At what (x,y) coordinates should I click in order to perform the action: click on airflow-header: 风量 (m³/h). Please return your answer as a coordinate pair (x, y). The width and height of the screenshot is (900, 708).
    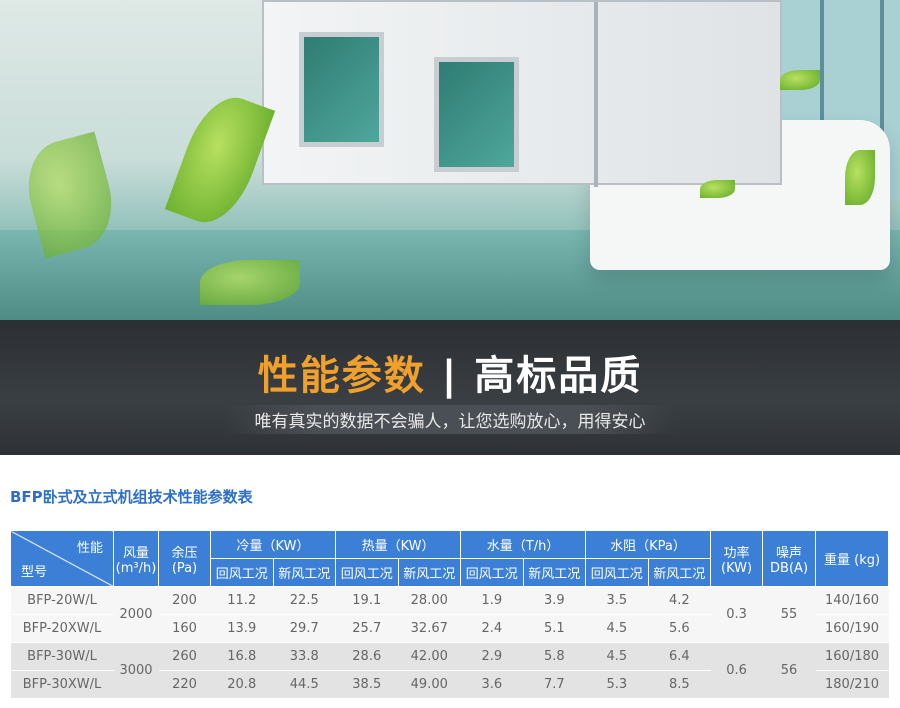
    Looking at the image, I should click on (136, 558).